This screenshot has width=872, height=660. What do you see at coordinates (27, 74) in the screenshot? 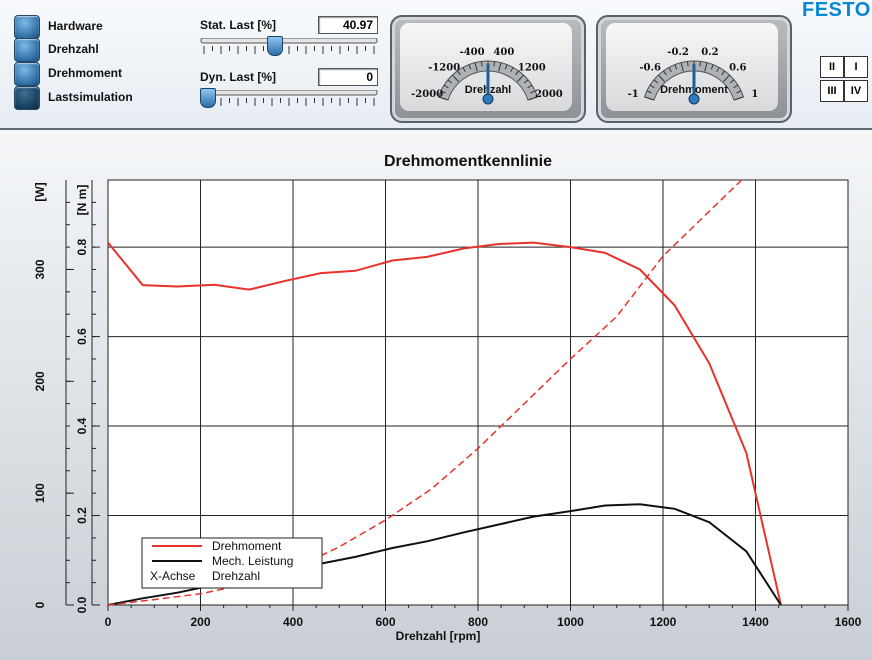
I see `drehmoment-mode-button` at bounding box center [27, 74].